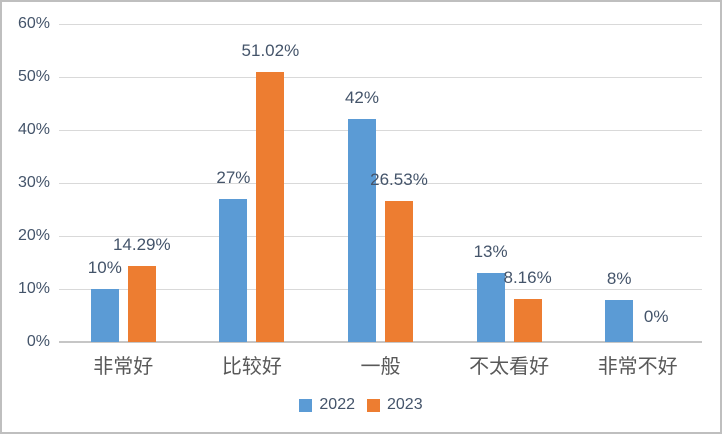 The width and height of the screenshot is (722, 434). I want to click on data-label: 14.29%, so click(141, 245).